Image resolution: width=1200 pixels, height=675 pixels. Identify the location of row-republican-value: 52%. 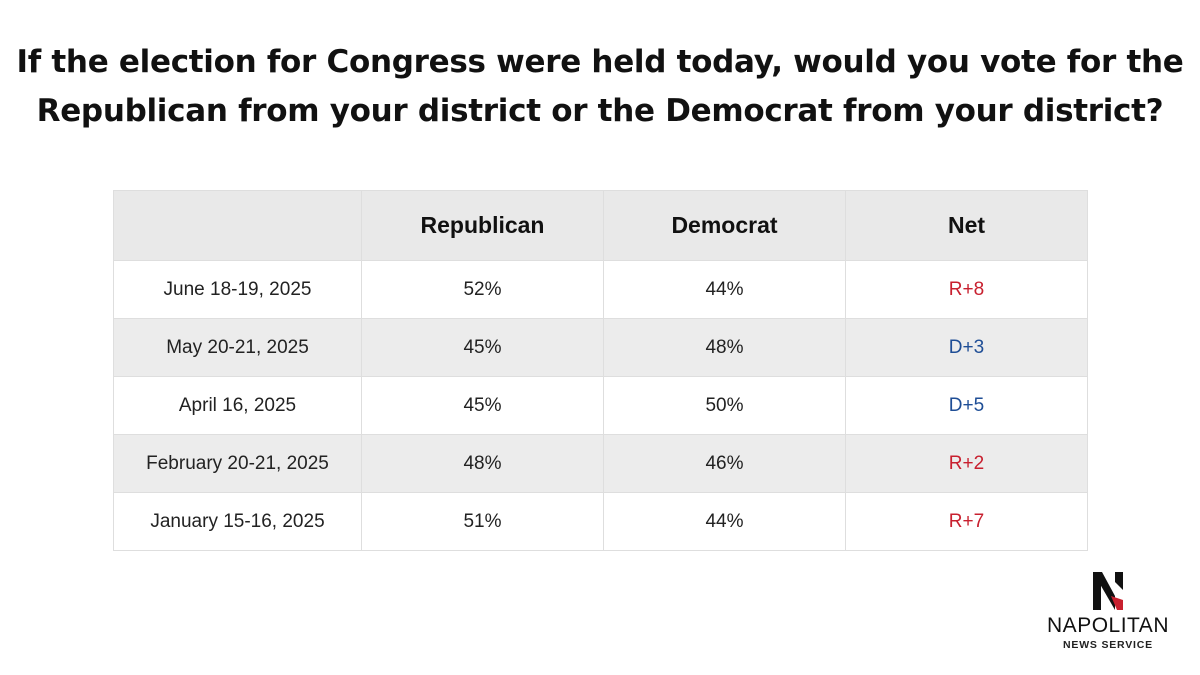
(482, 289).